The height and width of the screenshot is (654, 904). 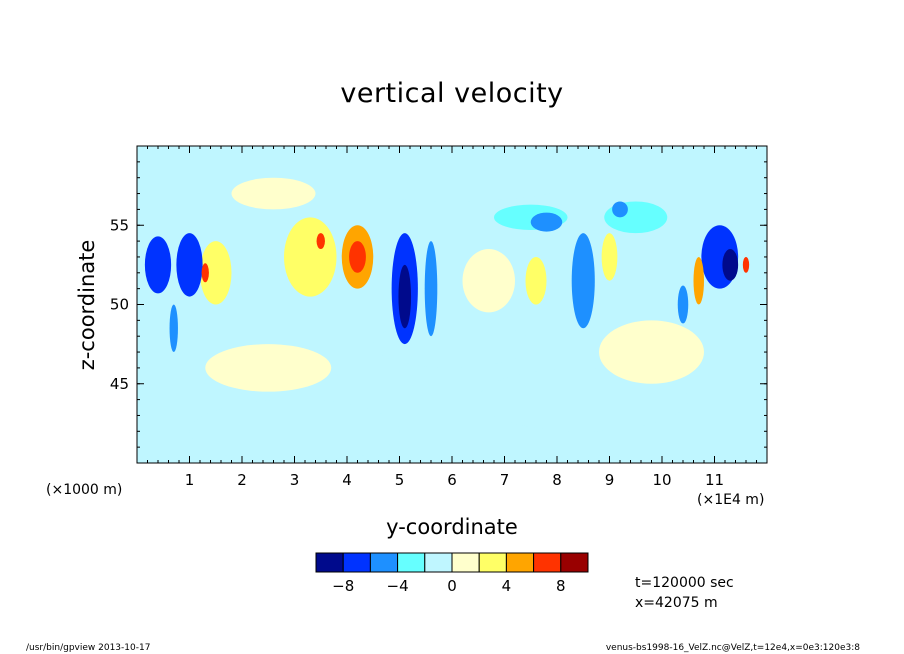 What do you see at coordinates (119, 384) in the screenshot?
I see `y-tick-label: 45` at bounding box center [119, 384].